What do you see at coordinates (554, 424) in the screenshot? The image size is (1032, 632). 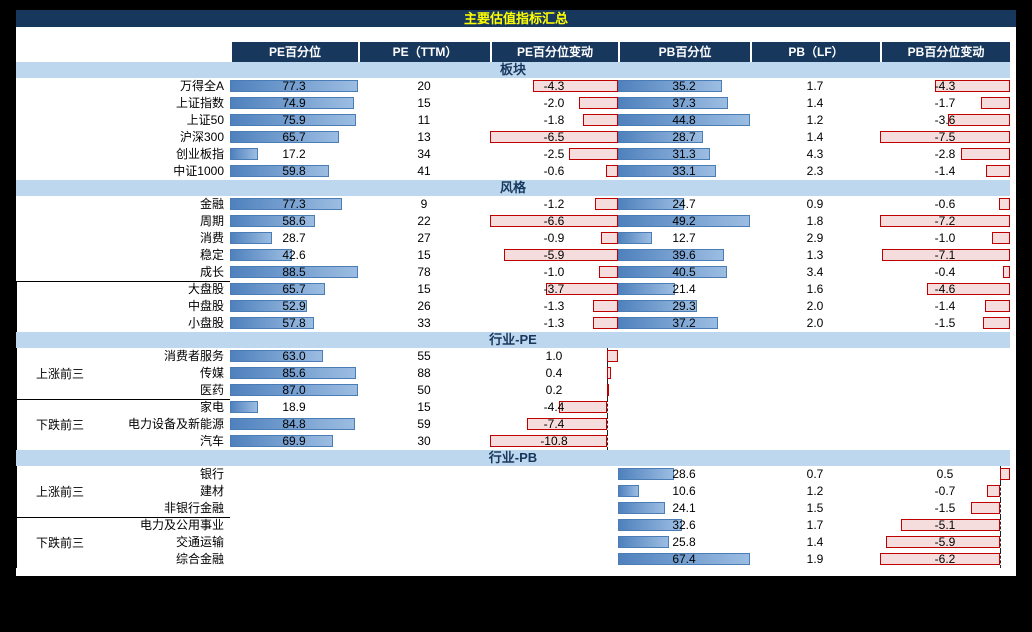 I see `pe-percentile-change-value: -7.4` at bounding box center [554, 424].